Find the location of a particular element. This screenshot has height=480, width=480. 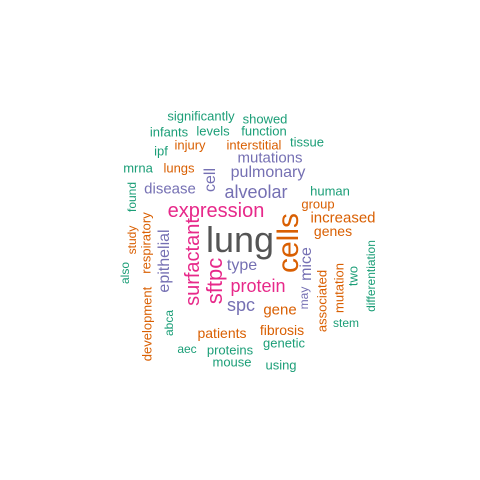

word-tissue: tissue is located at coordinates (307, 142).